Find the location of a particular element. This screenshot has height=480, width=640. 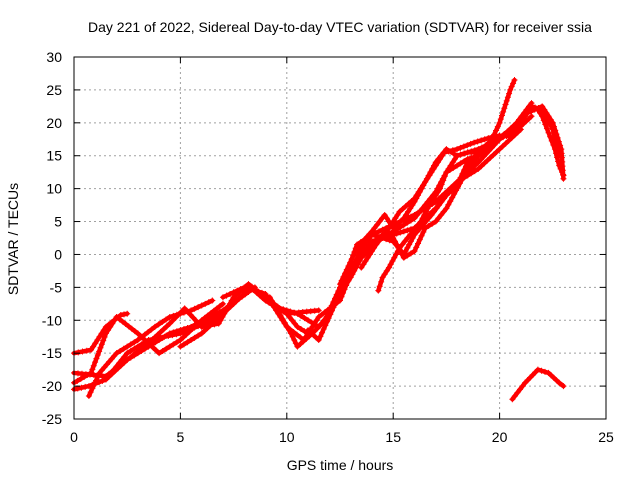

x-tick-label: 10 is located at coordinates (287, 437).